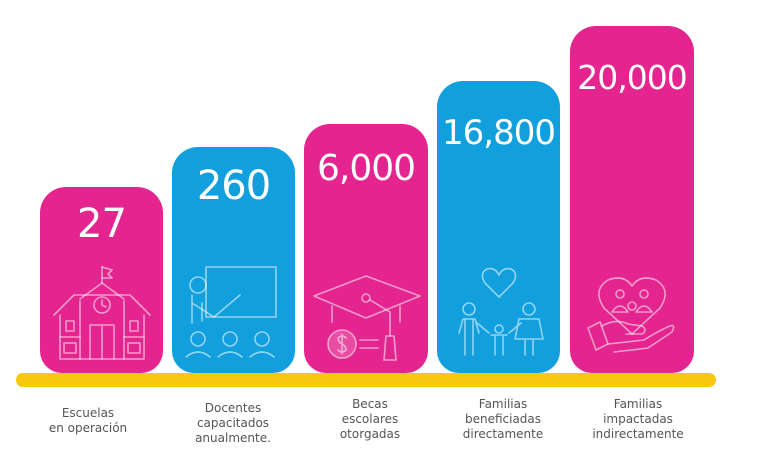  I want to click on bar-escuelas: 27, so click(101, 280).